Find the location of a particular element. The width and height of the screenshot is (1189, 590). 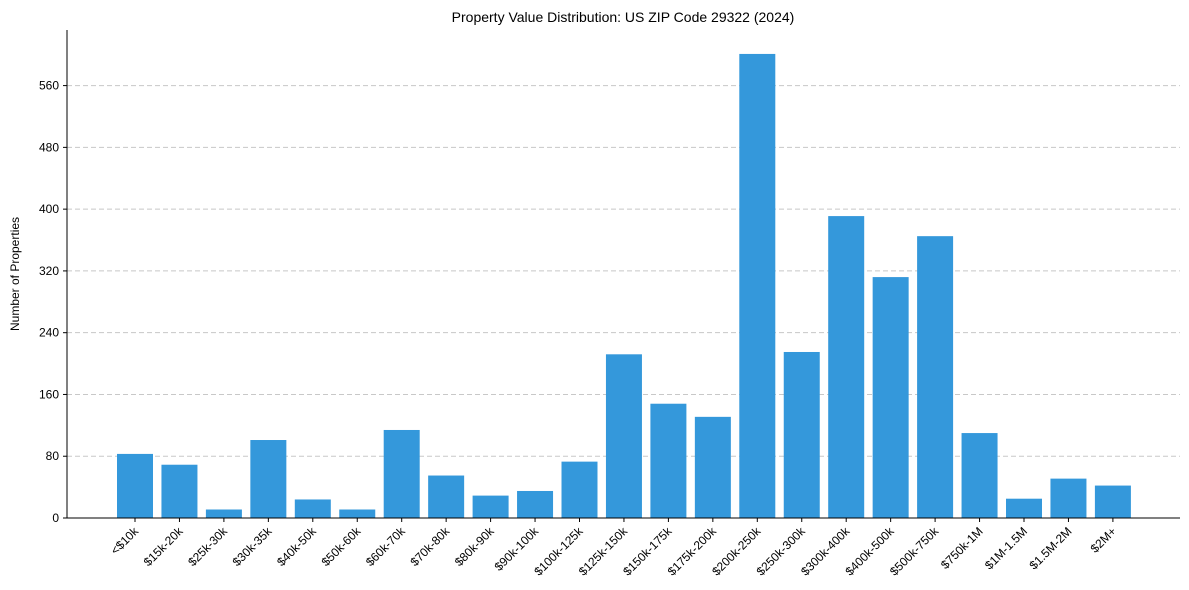

x-tick-label: $2M+ is located at coordinates (1103, 539).